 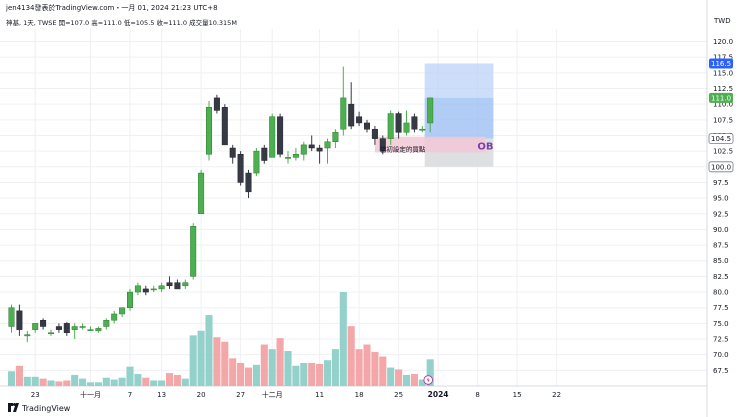 What do you see at coordinates (721, 115) in the screenshot?
I see `price-tags: 116.5 111.0 104.5 100.0` at bounding box center [721, 115].